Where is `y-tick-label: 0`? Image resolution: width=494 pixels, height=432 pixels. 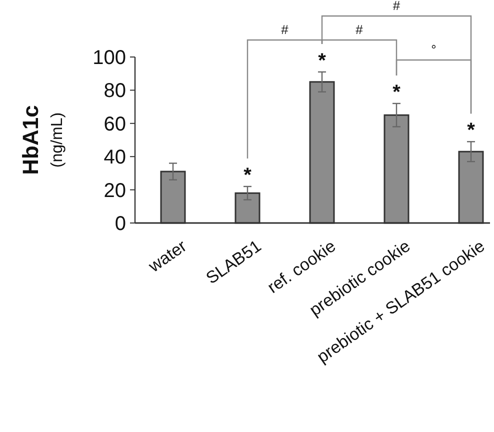
y-tick-label: 0 is located at coordinates (120, 224).